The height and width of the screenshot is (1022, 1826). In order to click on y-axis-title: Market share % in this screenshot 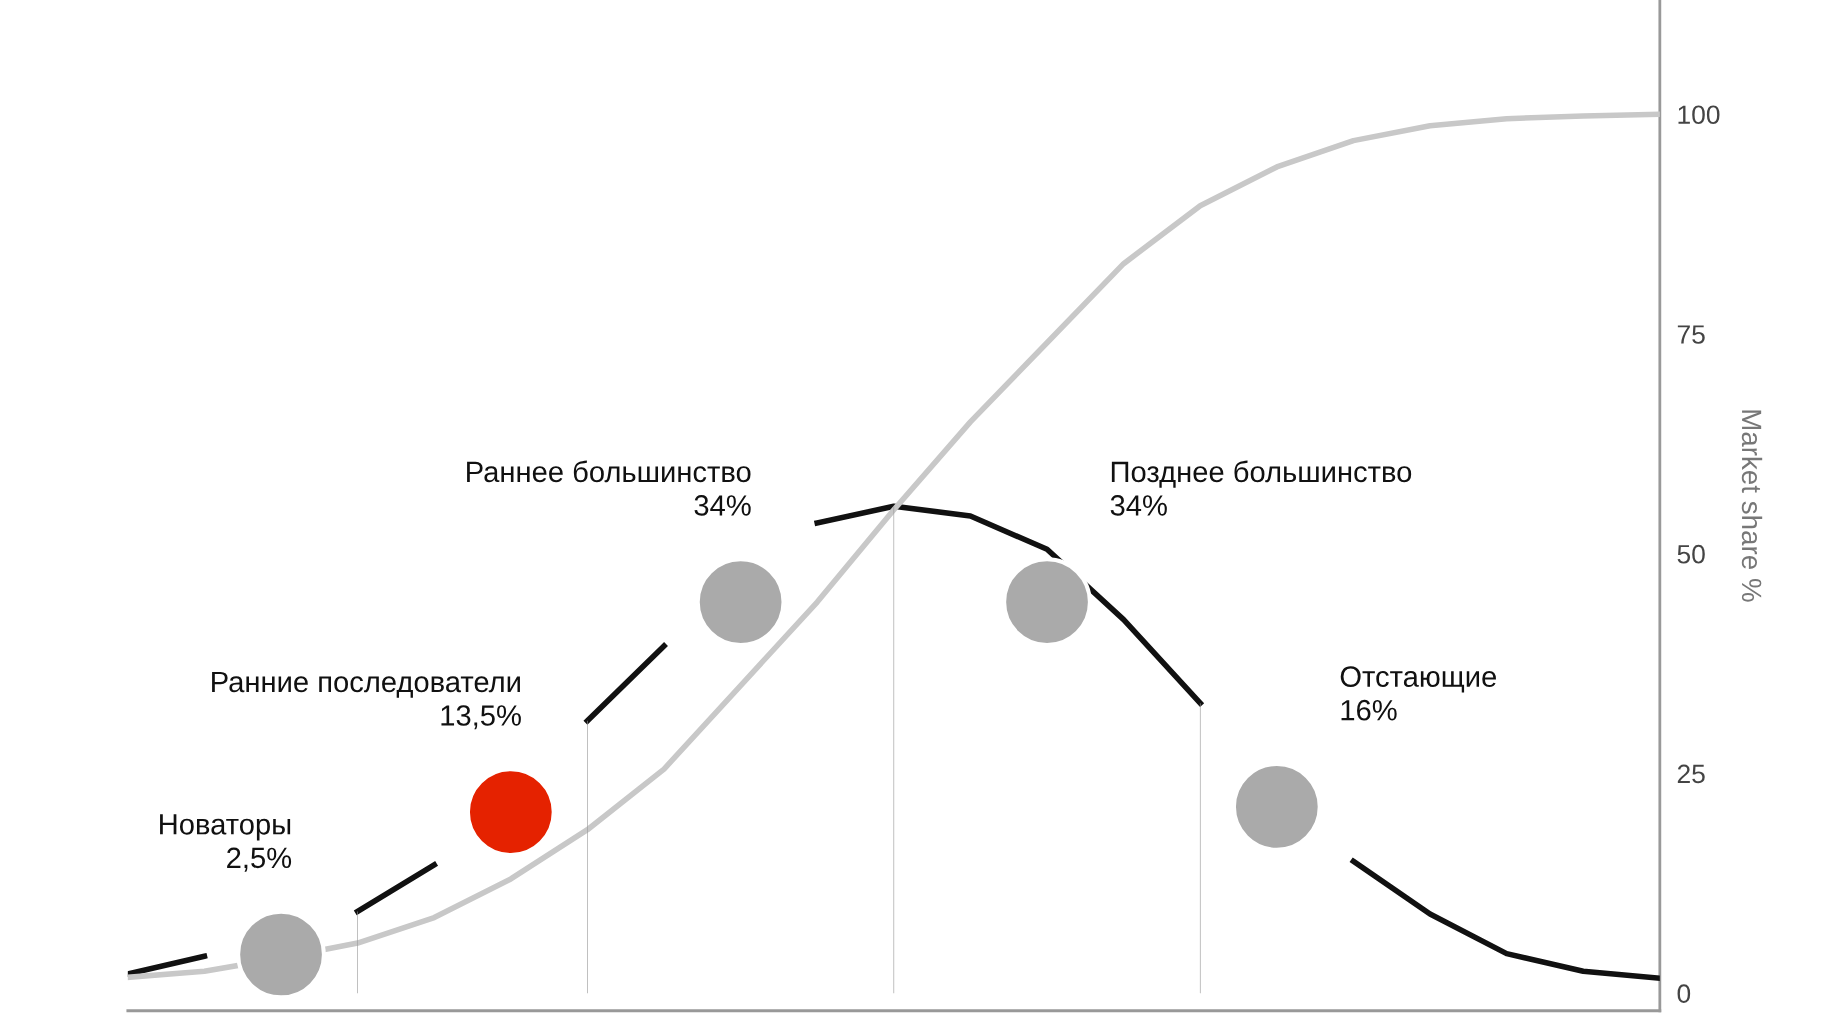, I will do `click(1752, 506)`.